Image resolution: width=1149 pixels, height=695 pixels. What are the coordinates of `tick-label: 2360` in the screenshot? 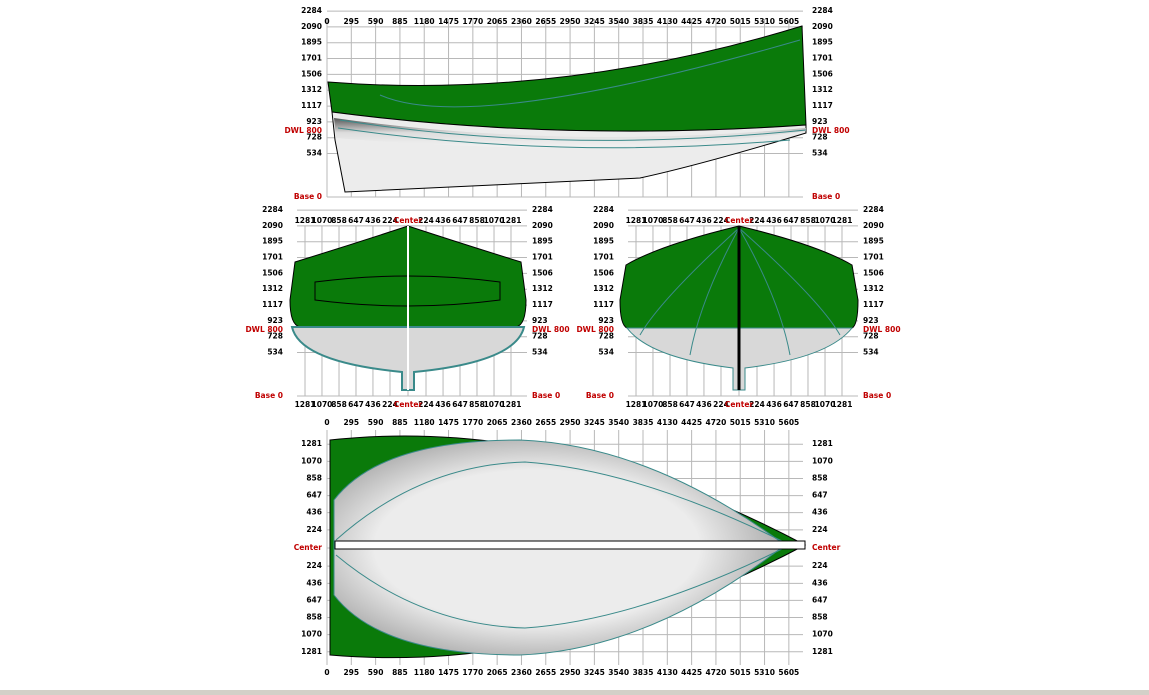 It's located at (521, 672).